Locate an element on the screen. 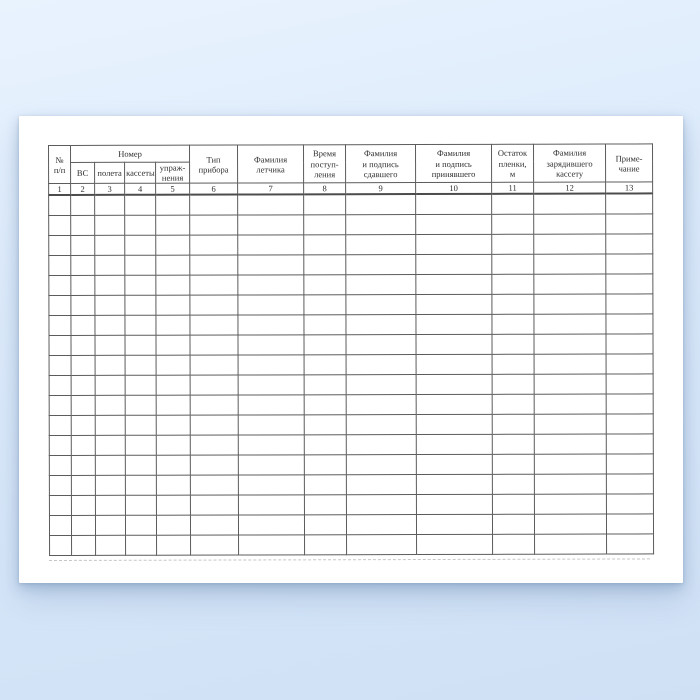  col-number-12: 12 is located at coordinates (569, 188).